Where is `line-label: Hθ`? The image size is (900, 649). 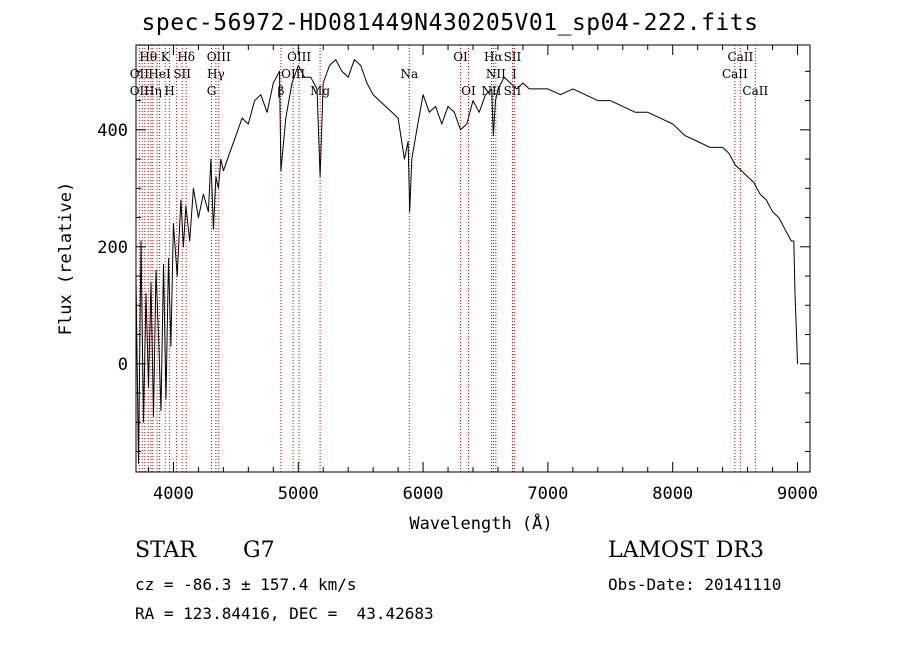
line-label: Hθ is located at coordinates (148, 57).